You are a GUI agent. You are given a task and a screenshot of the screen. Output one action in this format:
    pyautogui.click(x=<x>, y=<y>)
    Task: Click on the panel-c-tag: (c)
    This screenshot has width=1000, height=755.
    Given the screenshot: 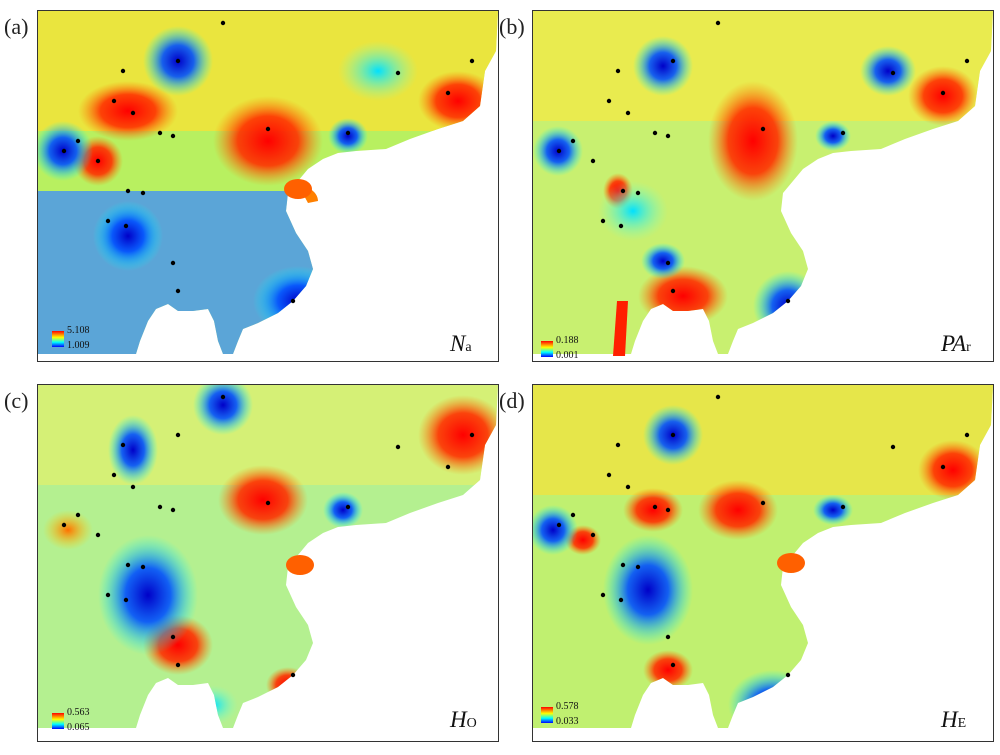 What is the action you would take?
    pyautogui.click(x=16, y=400)
    